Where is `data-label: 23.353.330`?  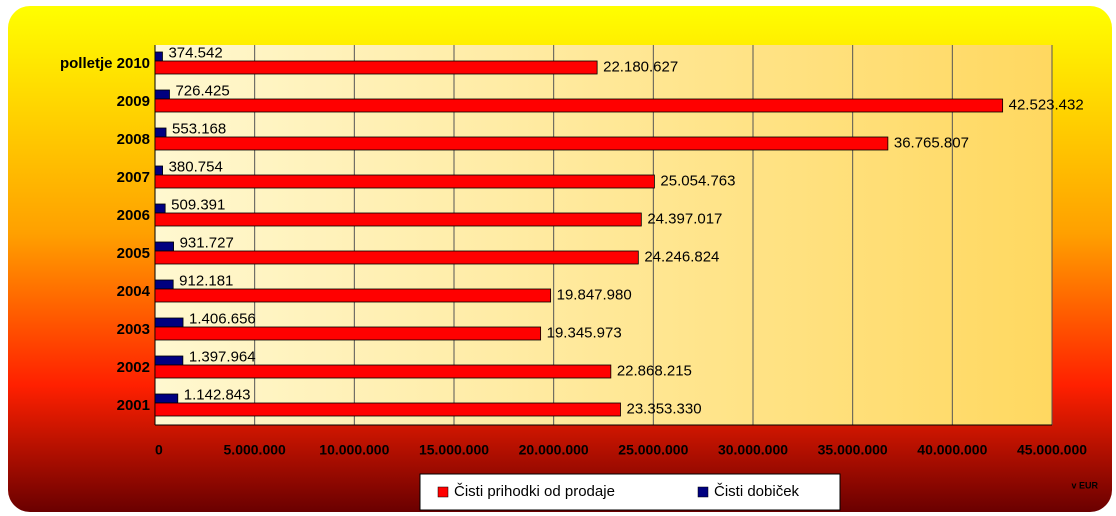 data-label: 23.353.330 is located at coordinates (664, 408).